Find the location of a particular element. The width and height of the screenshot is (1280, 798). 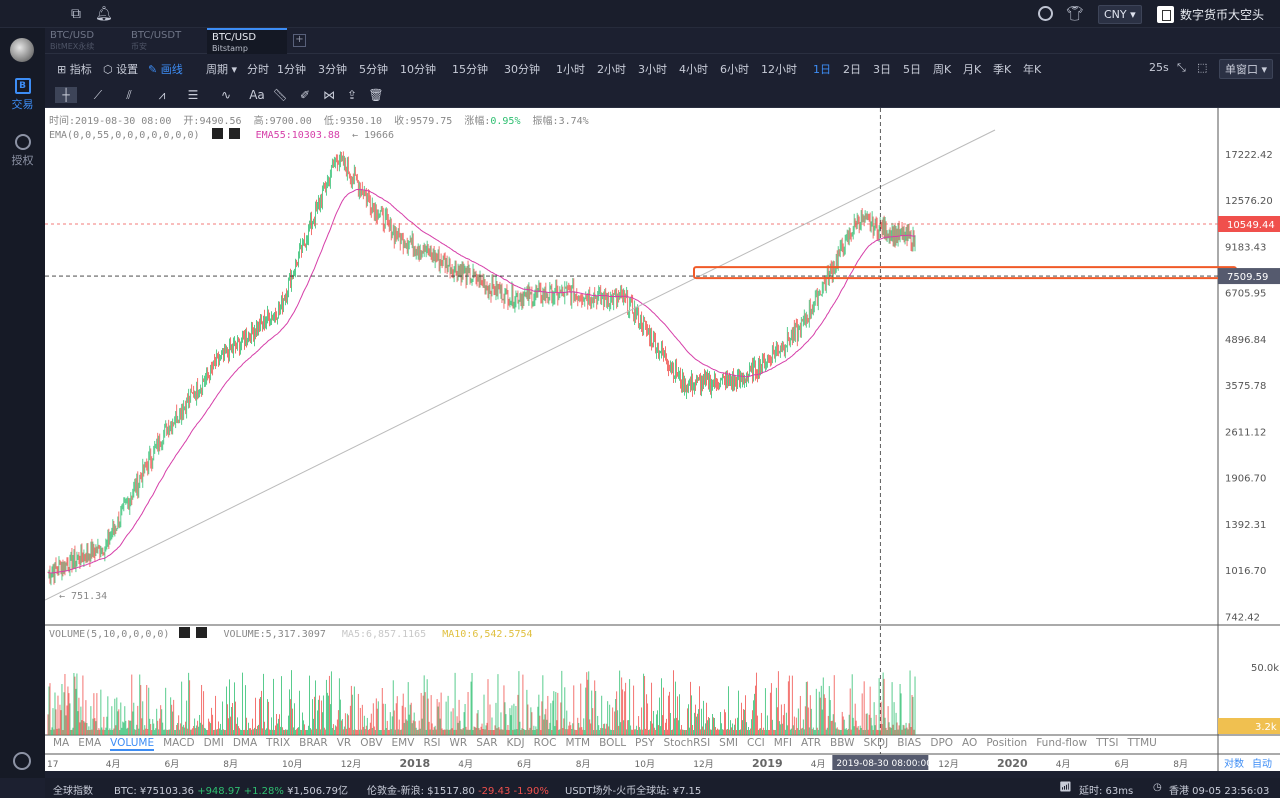

currency-select: CNY ▾ is located at coordinates (1120, 14).